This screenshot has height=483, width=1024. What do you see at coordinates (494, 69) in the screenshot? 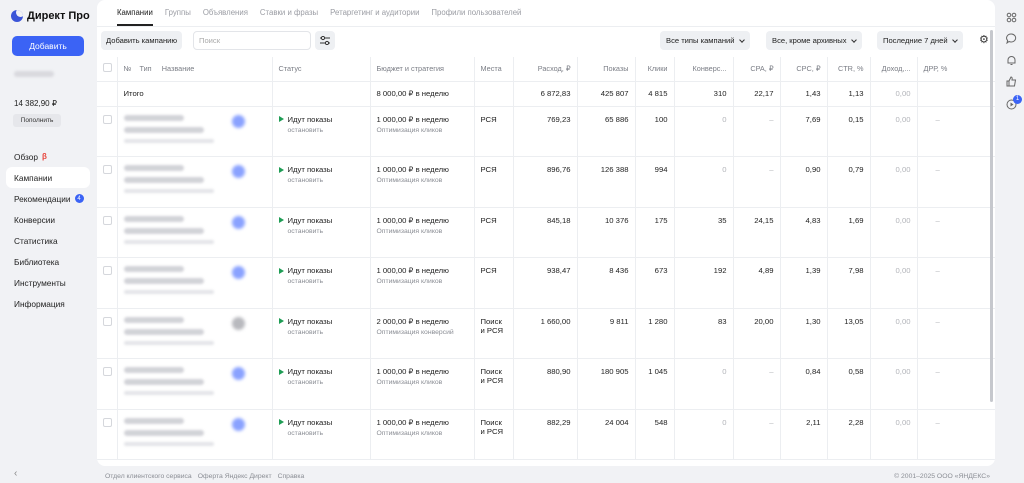
I see `col-places: Места` at bounding box center [494, 69].